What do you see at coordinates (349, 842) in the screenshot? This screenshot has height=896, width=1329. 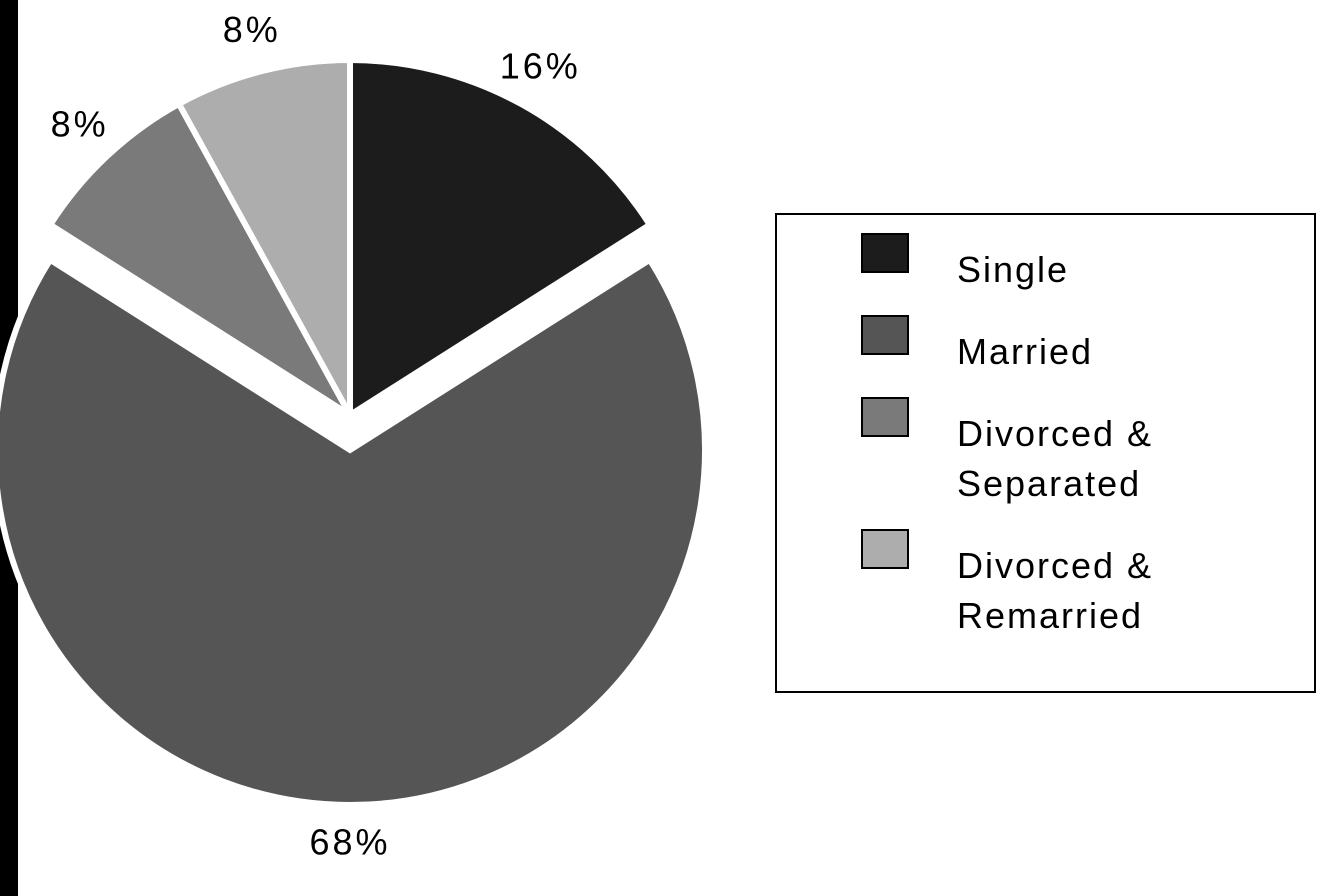 I see `data-label: 68%` at bounding box center [349, 842].